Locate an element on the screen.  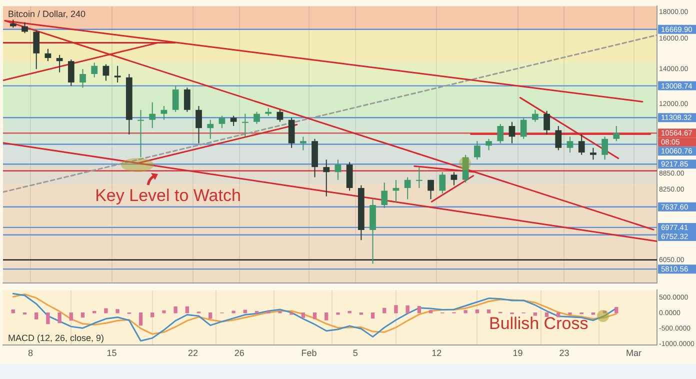
x-tick-label: 19 is located at coordinates (517, 353).